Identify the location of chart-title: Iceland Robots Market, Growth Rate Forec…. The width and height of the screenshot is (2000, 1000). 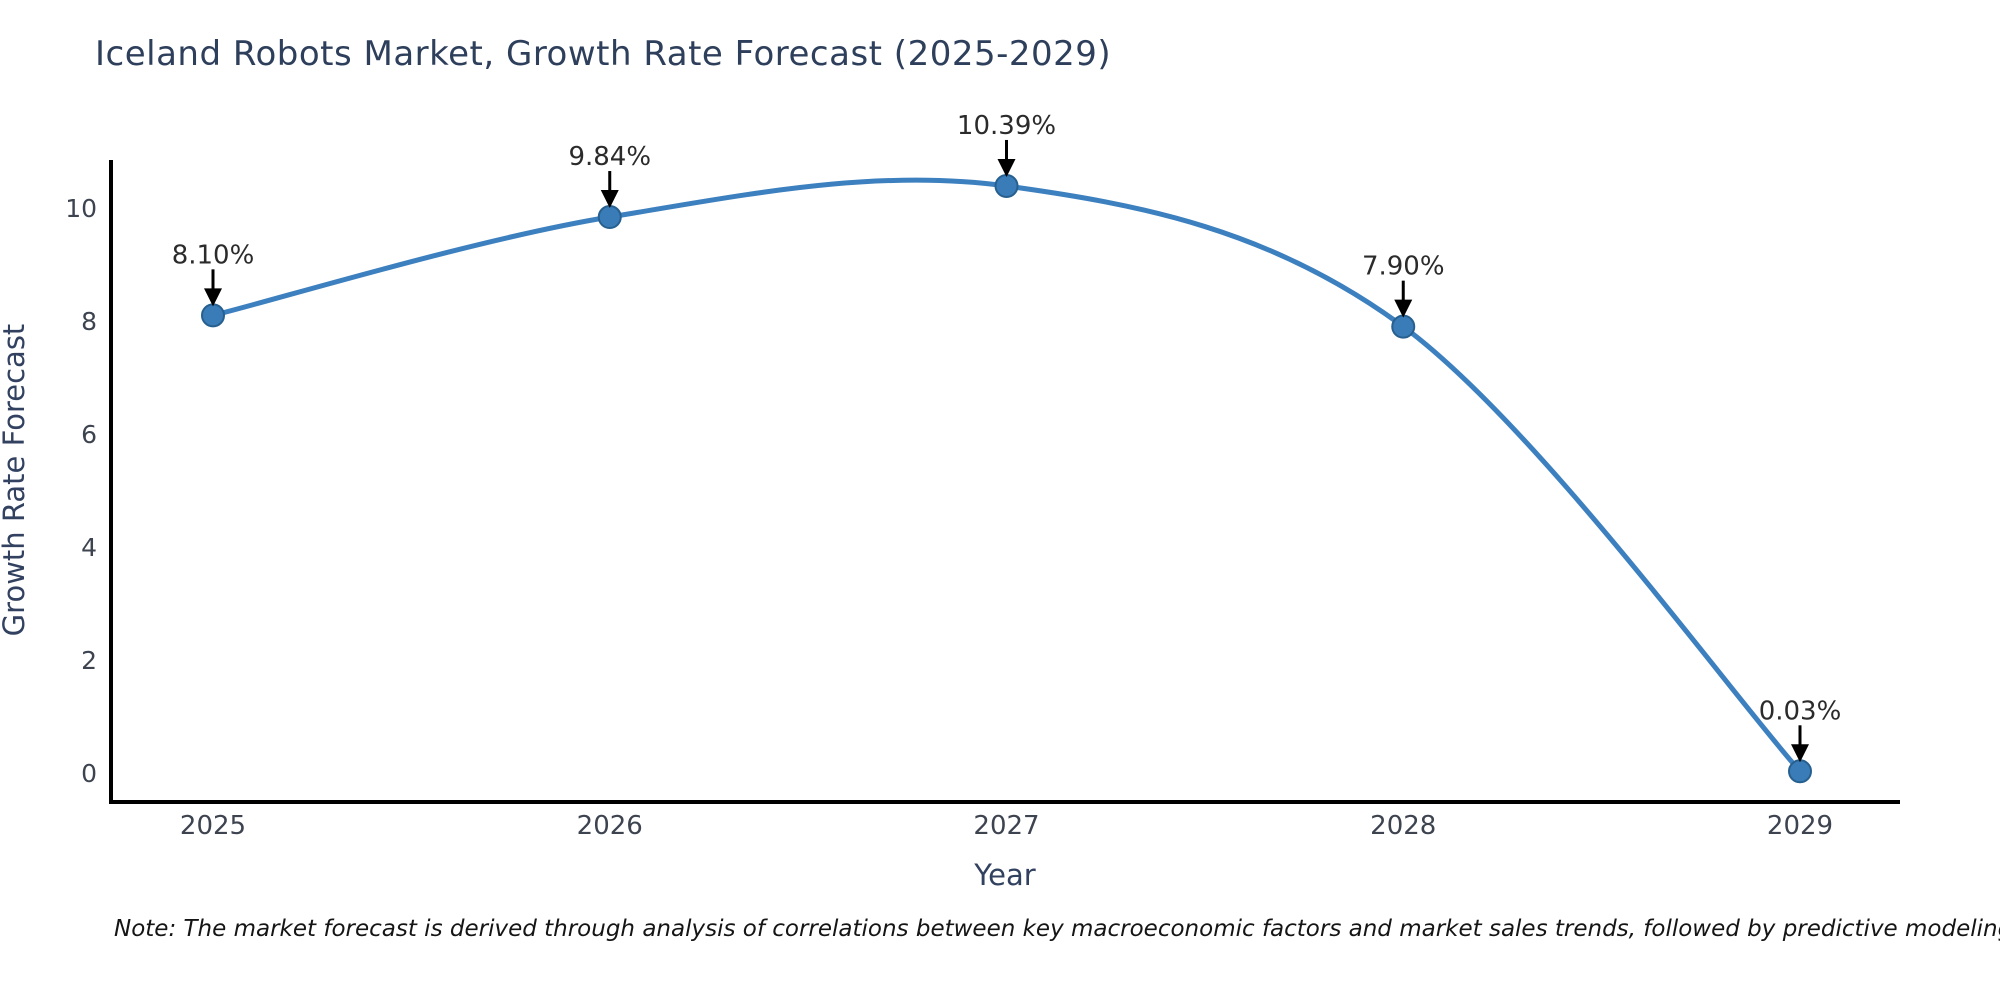
(603, 54).